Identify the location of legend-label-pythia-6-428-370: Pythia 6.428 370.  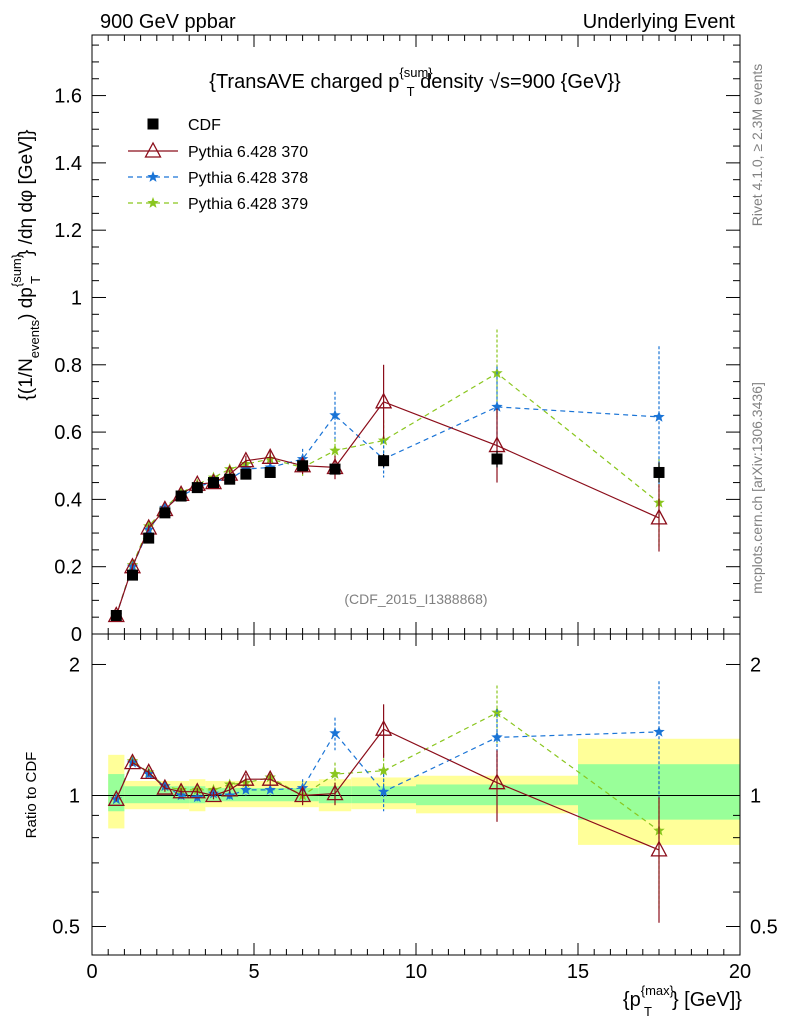
(248, 152).